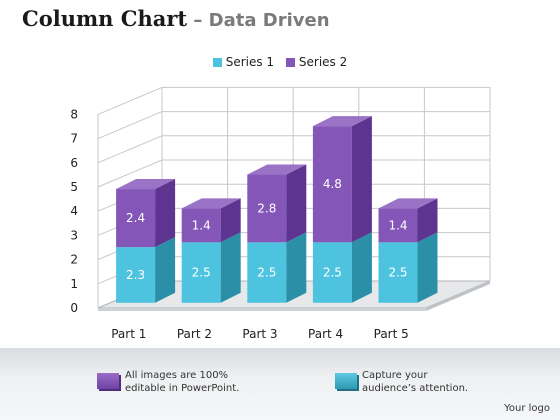 The height and width of the screenshot is (420, 560). What do you see at coordinates (296, 267) in the screenshot?
I see `bar-series1-3-side` at bounding box center [296, 267].